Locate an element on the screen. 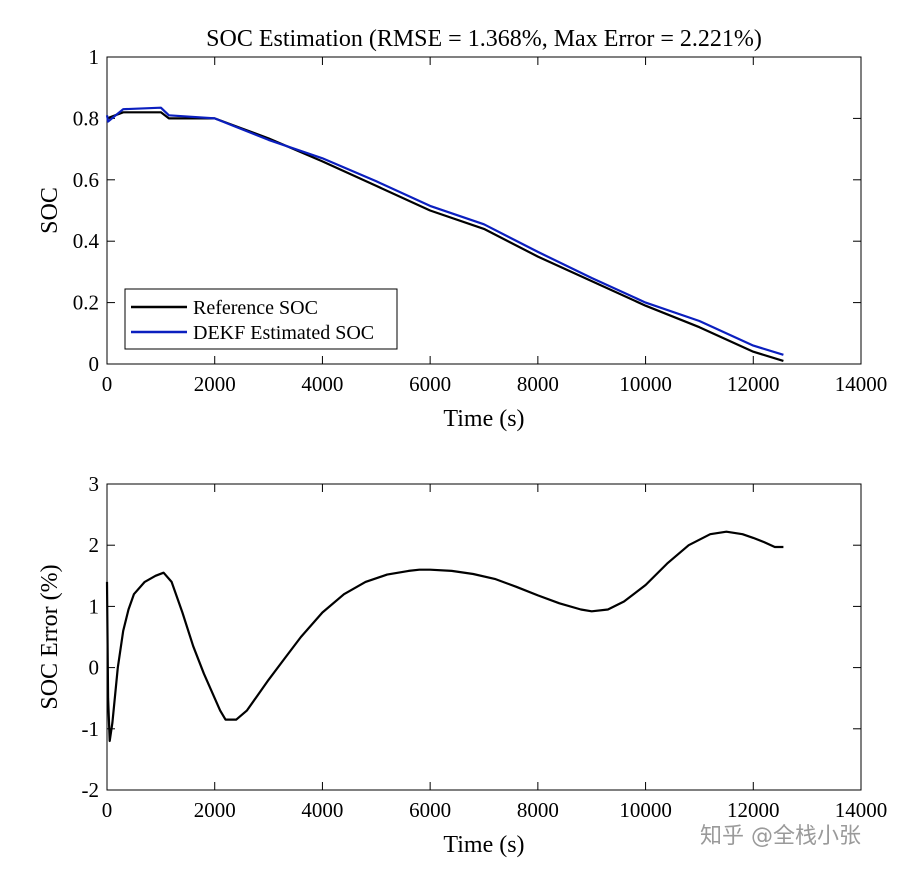 The width and height of the screenshot is (917, 872). y-tick-label: 0.6 is located at coordinates (86, 180).